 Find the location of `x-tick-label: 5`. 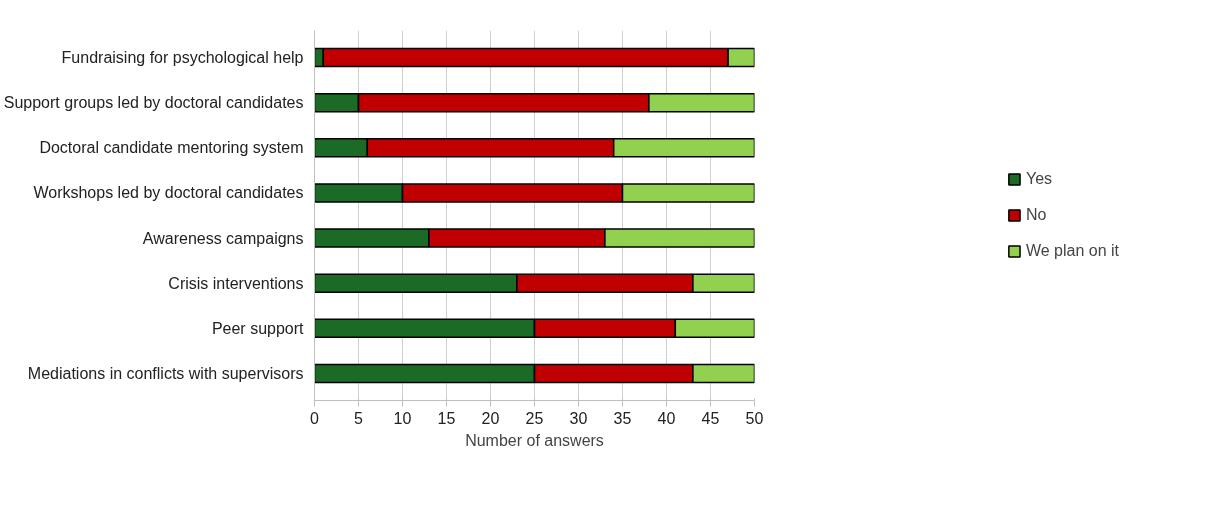

x-tick-label: 5 is located at coordinates (359, 418).